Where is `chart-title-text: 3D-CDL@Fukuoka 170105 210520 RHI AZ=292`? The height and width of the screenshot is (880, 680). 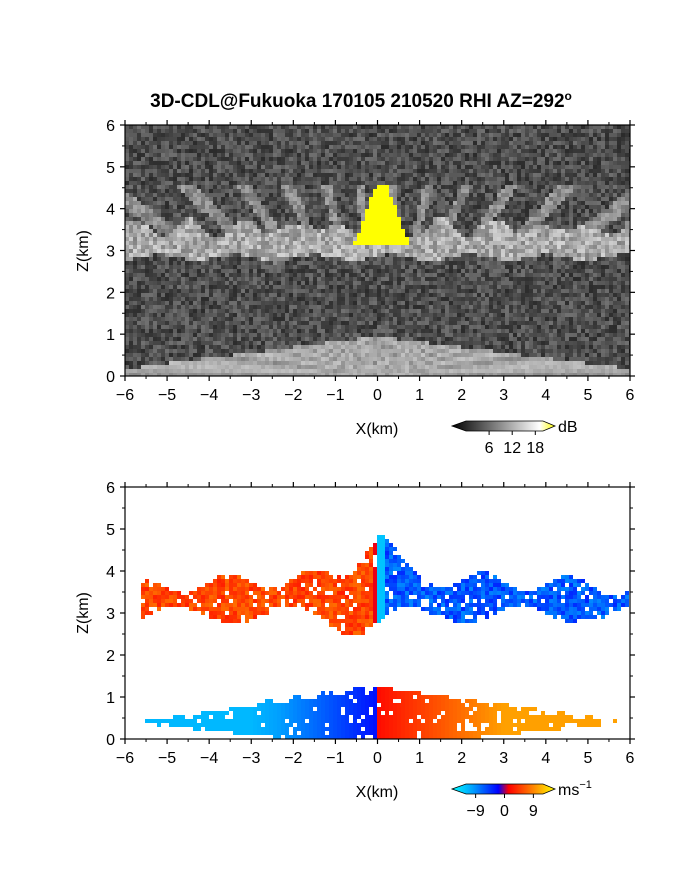 chart-title-text: 3D-CDL@Fukuoka 170105 210520 RHI AZ=292 is located at coordinates (357, 101).